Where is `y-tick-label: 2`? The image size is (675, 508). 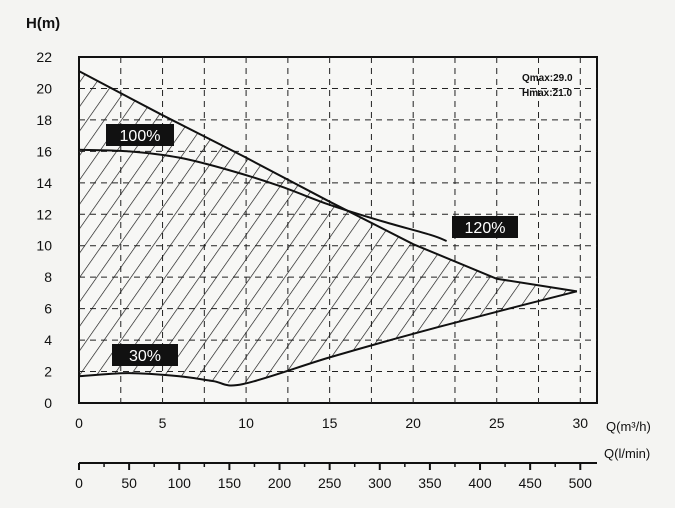
y-tick-label: 2 is located at coordinates (48, 372).